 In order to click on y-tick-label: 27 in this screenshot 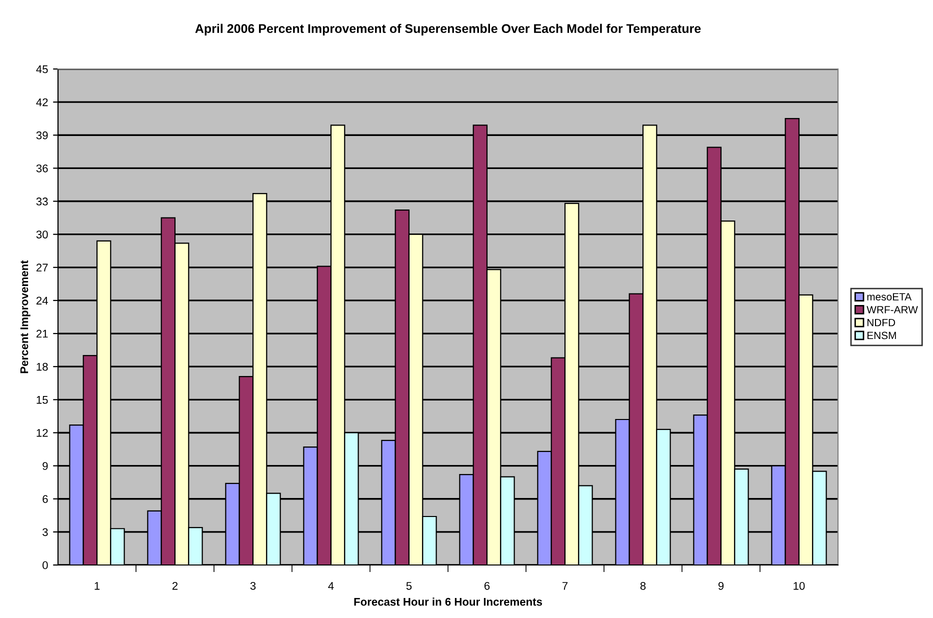, I will do `click(42, 268)`.